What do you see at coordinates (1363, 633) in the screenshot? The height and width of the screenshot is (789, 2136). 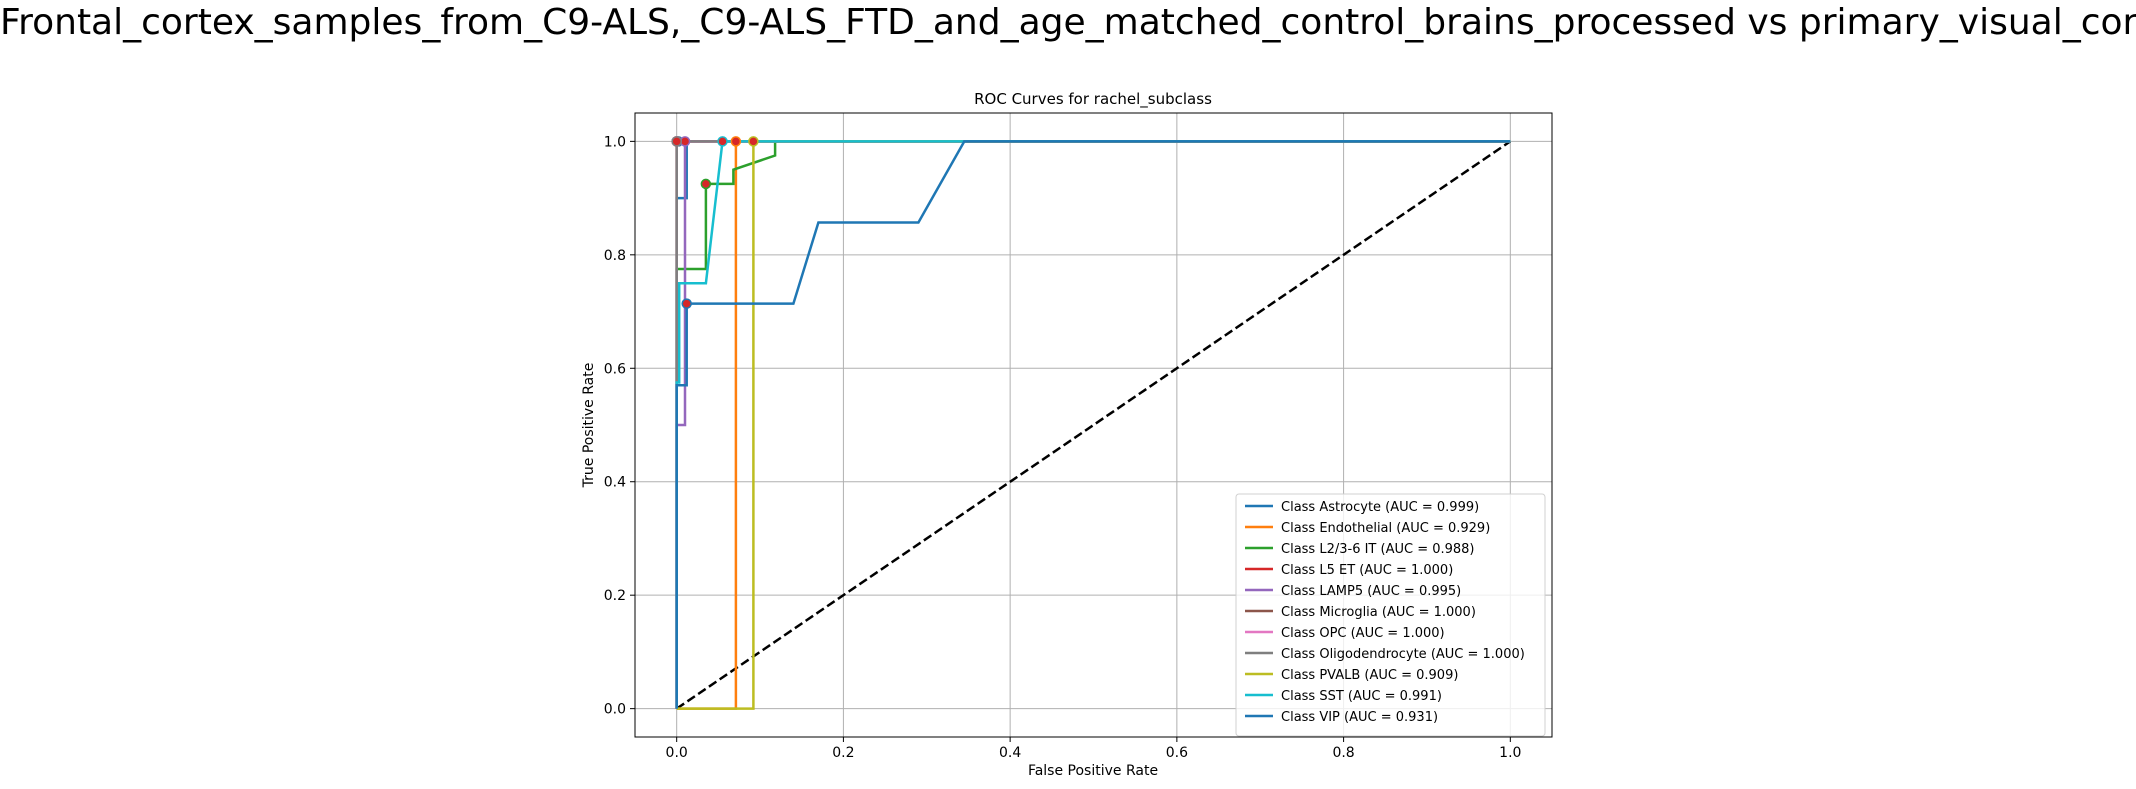 I see `legend-label: Class OPC (AUC = 1.000)` at bounding box center [1363, 633].